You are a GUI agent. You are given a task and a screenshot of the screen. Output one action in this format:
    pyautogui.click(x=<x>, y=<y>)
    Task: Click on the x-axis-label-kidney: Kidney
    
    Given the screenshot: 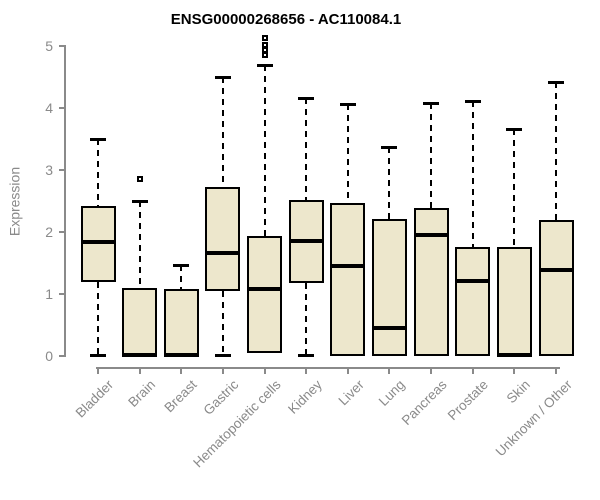 What is the action you would take?
    pyautogui.click(x=305, y=397)
    